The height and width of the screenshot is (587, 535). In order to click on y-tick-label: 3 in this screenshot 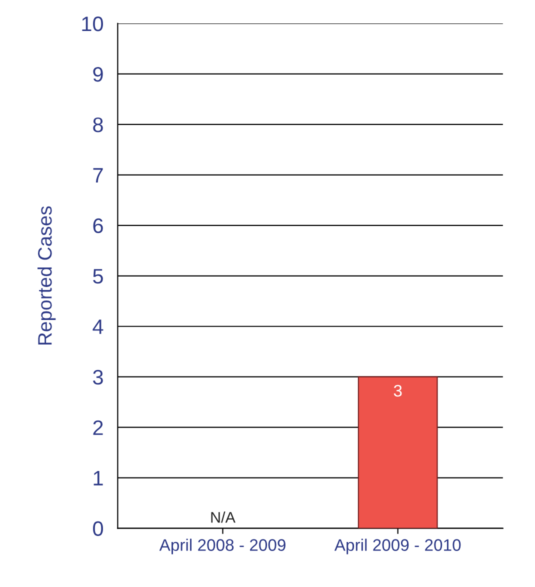, I will do `click(98, 377)`.